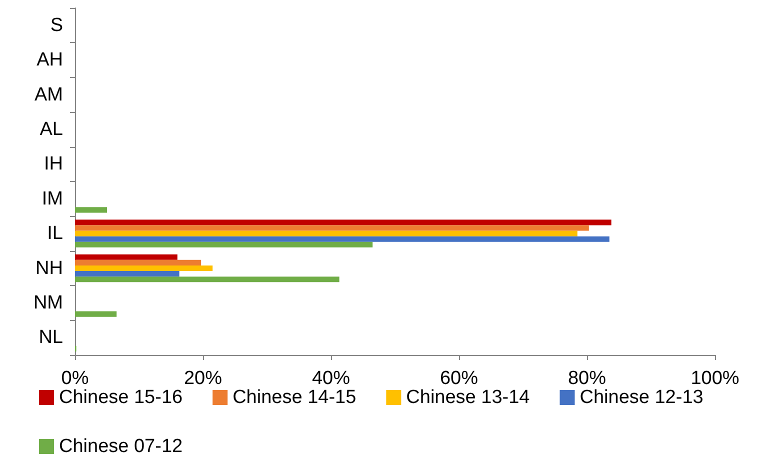  What do you see at coordinates (642, 397) in the screenshot?
I see `legend-label: Chinese 12-13` at bounding box center [642, 397].